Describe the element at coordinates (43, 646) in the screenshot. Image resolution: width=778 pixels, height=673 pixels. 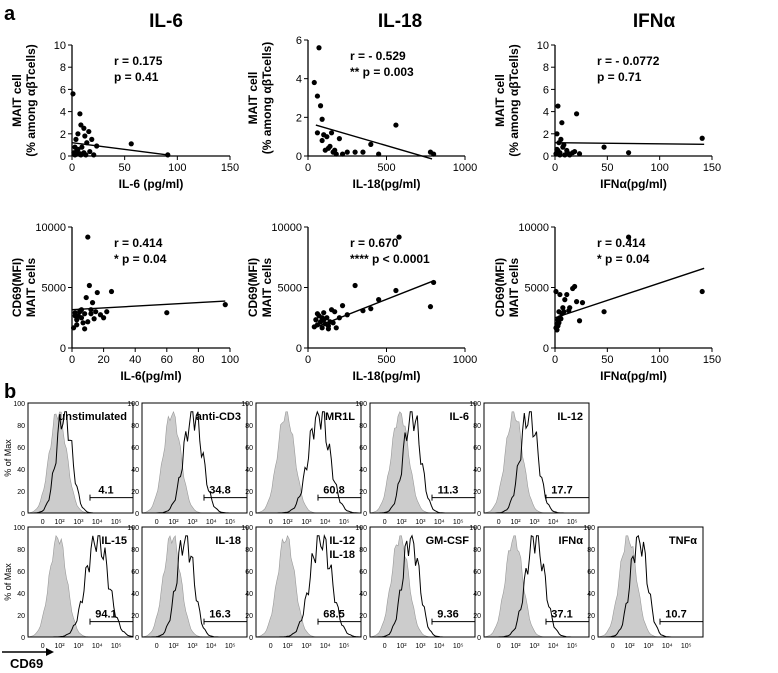
I see `histogram-x-tick: 0` at that location.